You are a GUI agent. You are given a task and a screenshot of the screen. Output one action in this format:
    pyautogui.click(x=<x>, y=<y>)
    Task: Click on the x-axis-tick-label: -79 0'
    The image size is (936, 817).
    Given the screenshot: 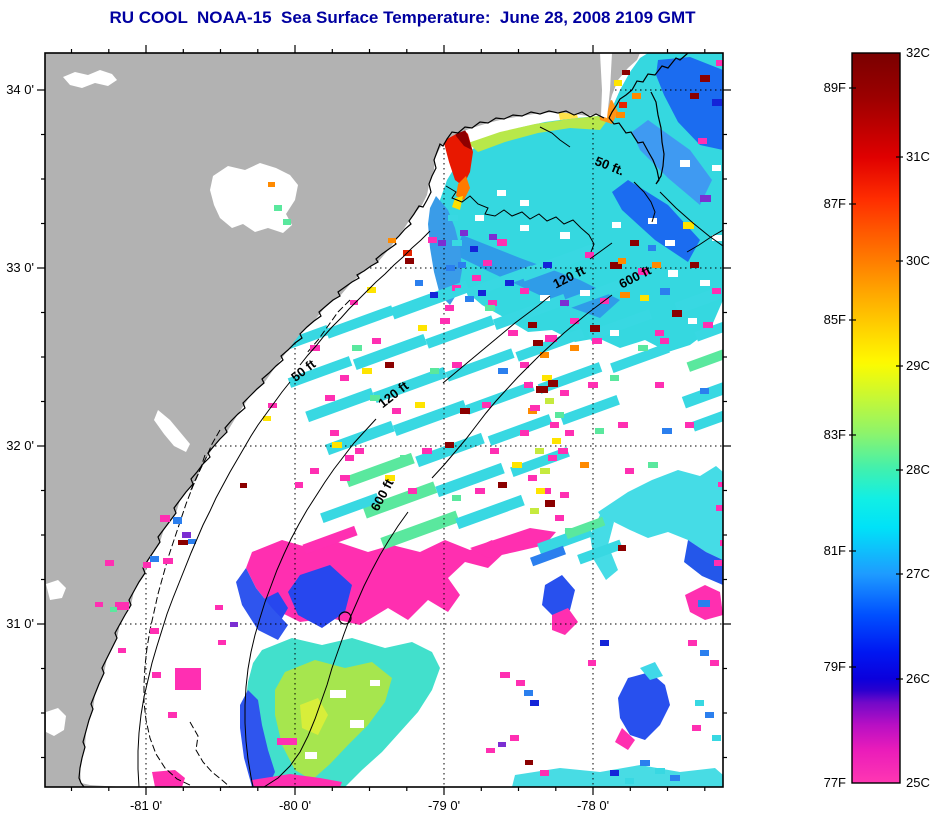 What is the action you would take?
    pyautogui.click(x=444, y=805)
    